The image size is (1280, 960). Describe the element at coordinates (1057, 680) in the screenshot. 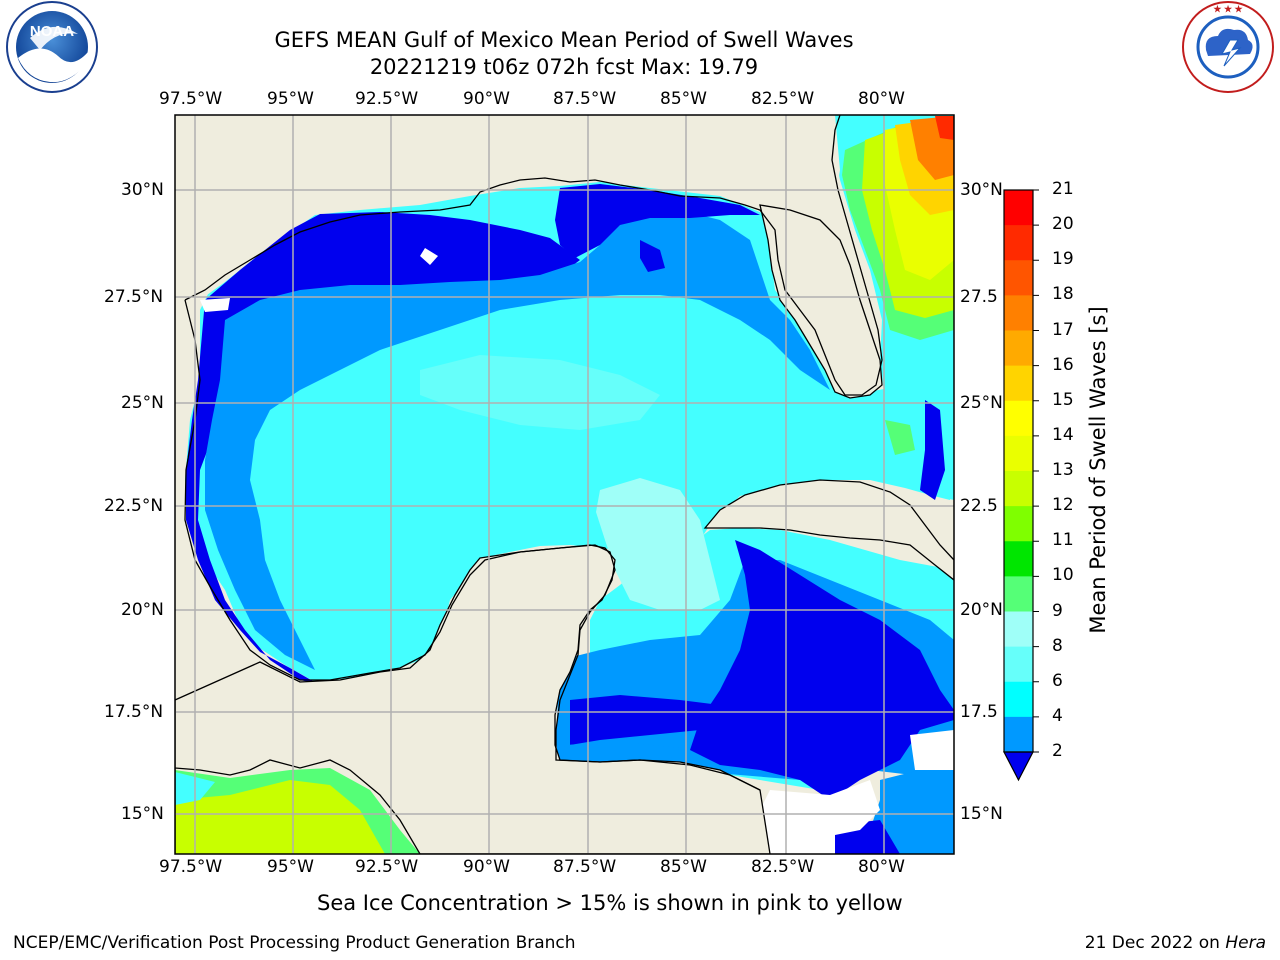

I see `colorbar-tick-label: 6` at that location.